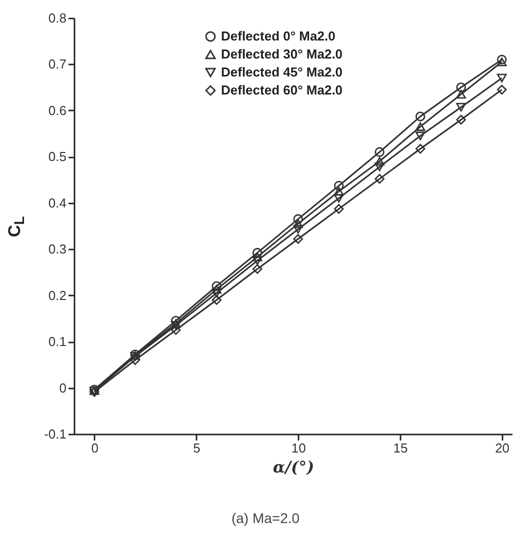 The image size is (531, 538). What do you see at coordinates (57, 295) in the screenshot?
I see `y-tick-label: 0.2` at bounding box center [57, 295].